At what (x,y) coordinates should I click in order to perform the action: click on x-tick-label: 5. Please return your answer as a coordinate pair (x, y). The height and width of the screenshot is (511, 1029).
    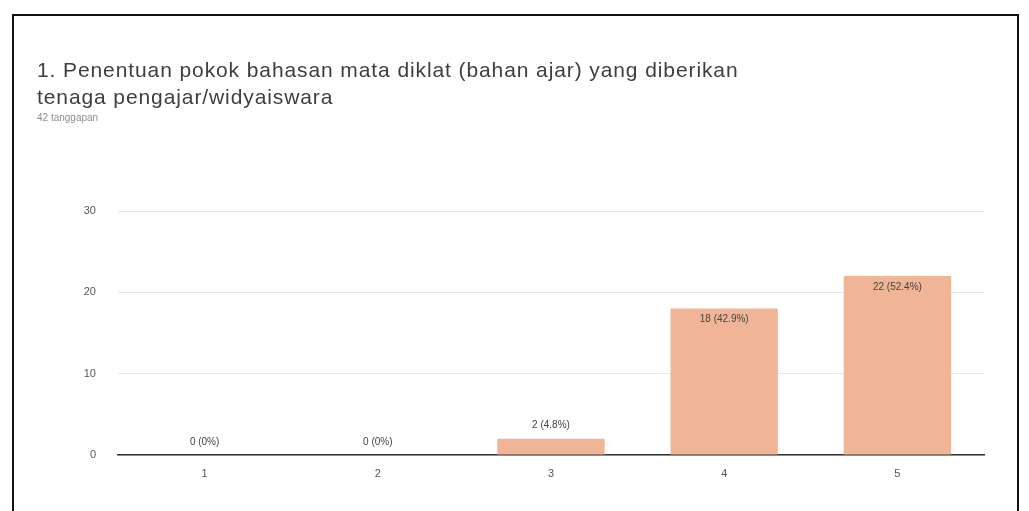
    Looking at the image, I should click on (897, 472).